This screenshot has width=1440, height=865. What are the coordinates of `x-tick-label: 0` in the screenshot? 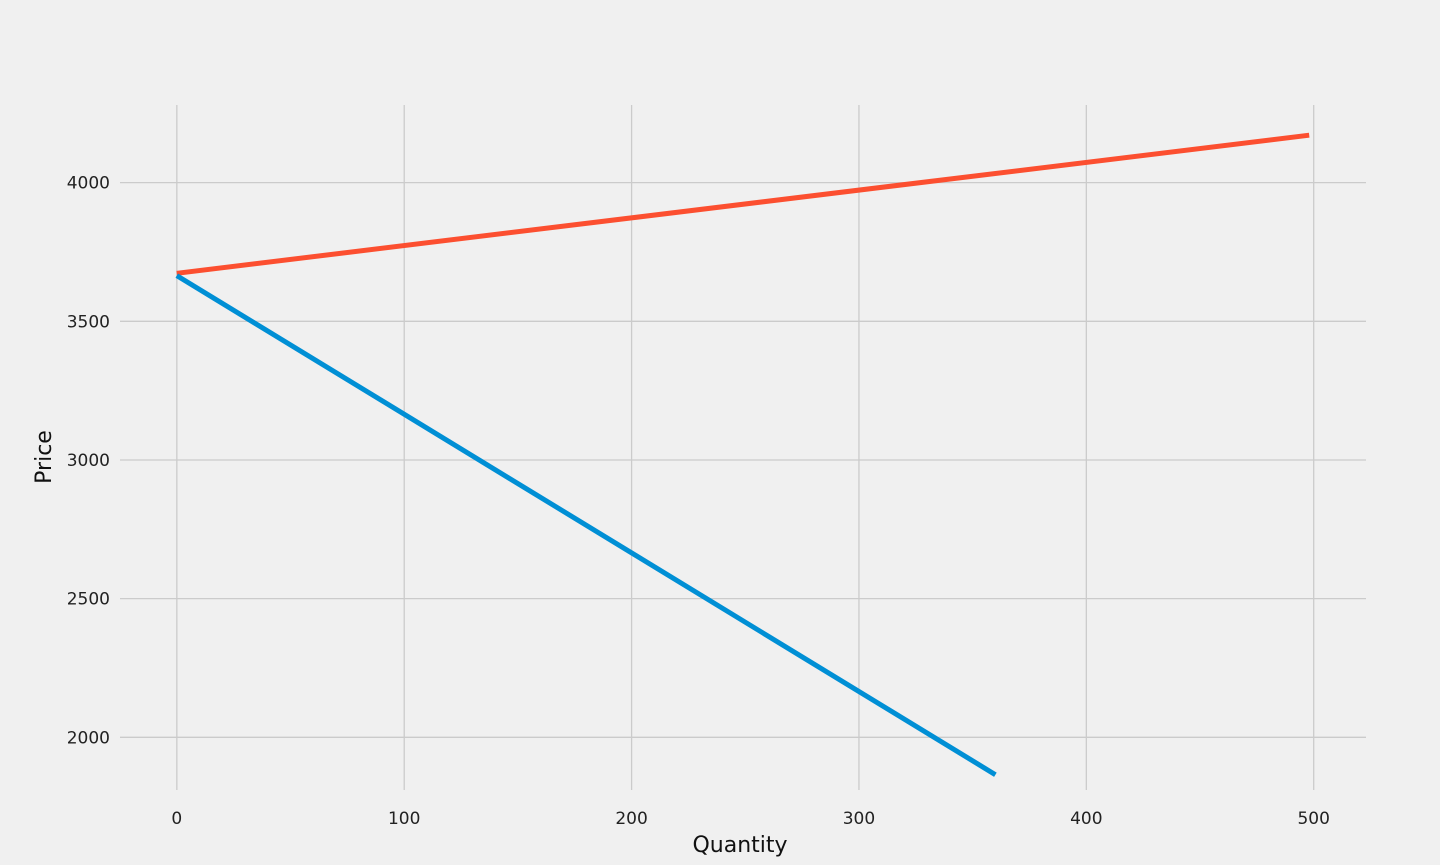 It's located at (176, 819).